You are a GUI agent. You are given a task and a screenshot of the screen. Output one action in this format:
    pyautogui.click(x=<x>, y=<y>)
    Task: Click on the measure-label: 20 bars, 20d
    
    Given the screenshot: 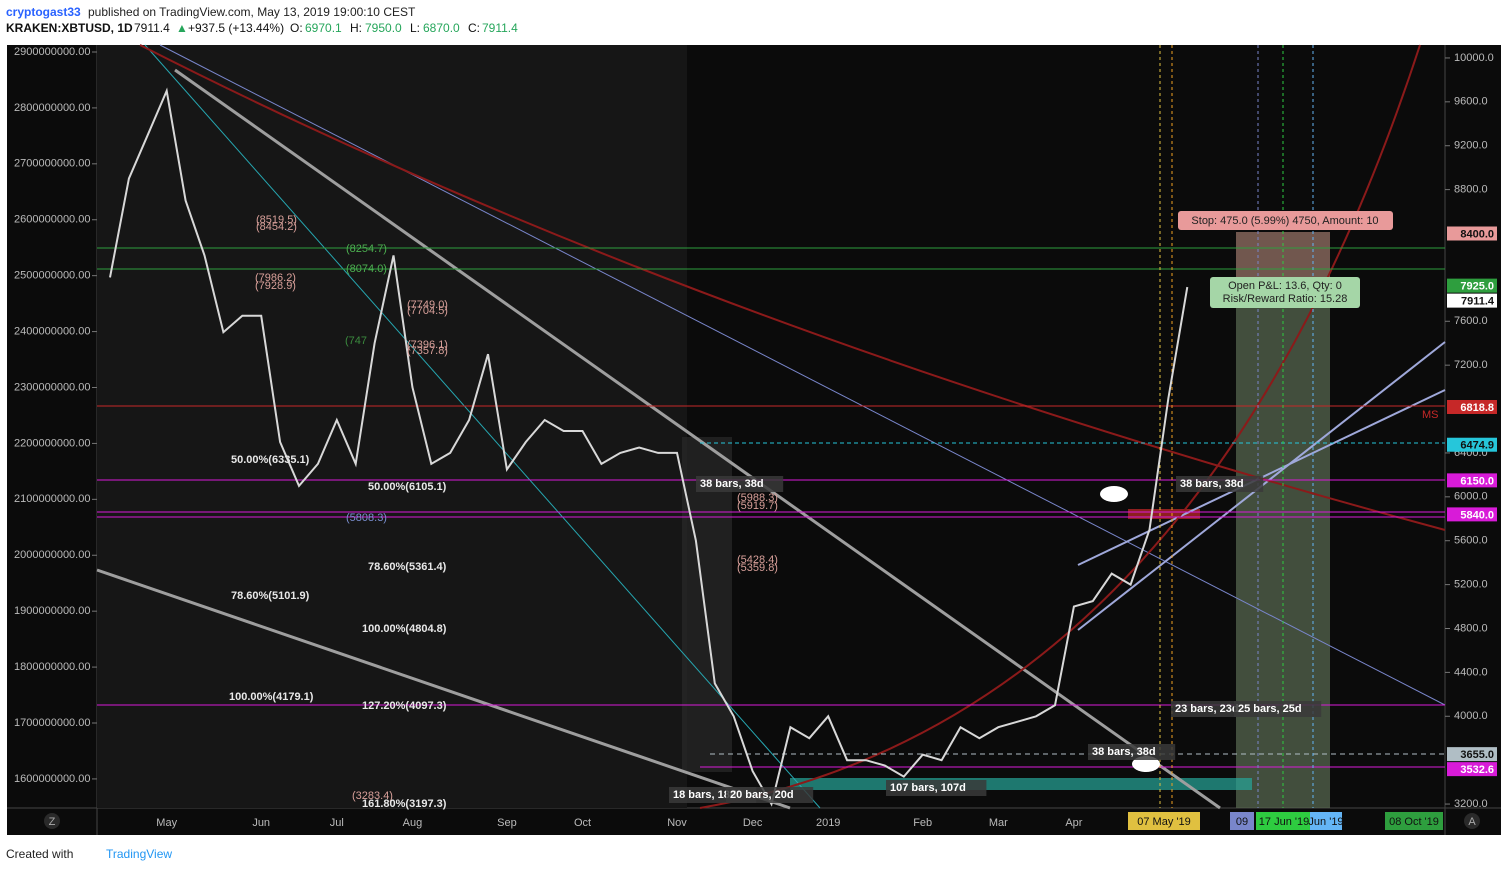 What is the action you would take?
    pyautogui.click(x=762, y=795)
    